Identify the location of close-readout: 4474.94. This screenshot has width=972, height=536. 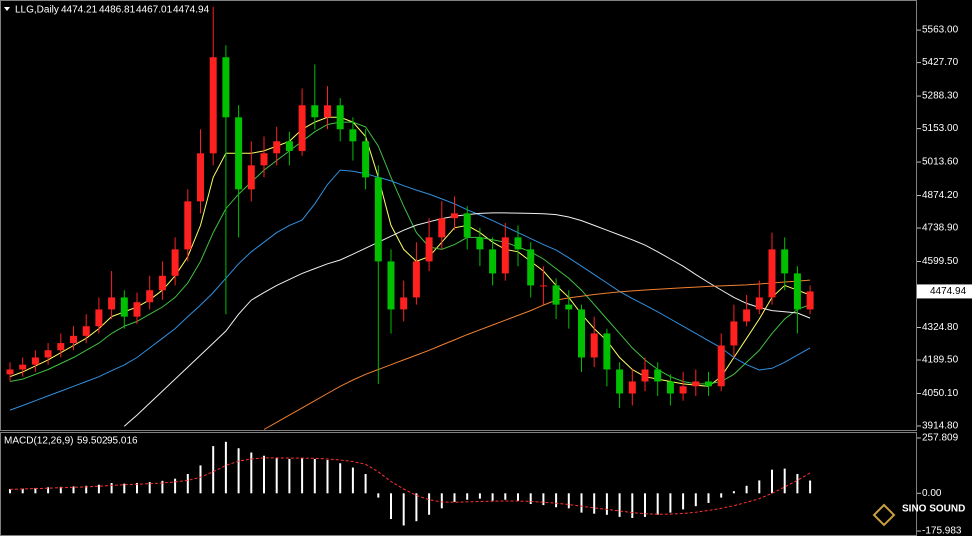
(191, 10).